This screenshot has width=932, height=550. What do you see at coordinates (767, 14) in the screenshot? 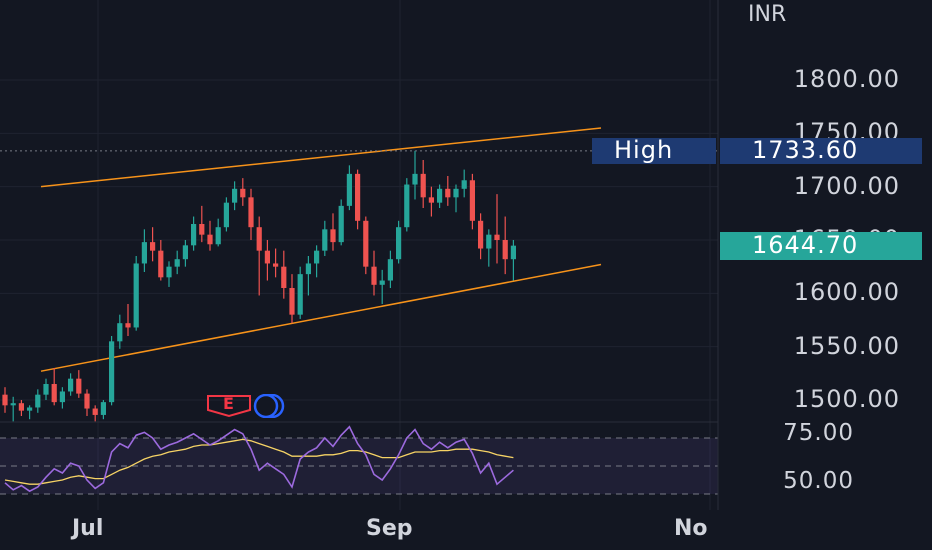
I see `currency-label: INR` at bounding box center [767, 14].